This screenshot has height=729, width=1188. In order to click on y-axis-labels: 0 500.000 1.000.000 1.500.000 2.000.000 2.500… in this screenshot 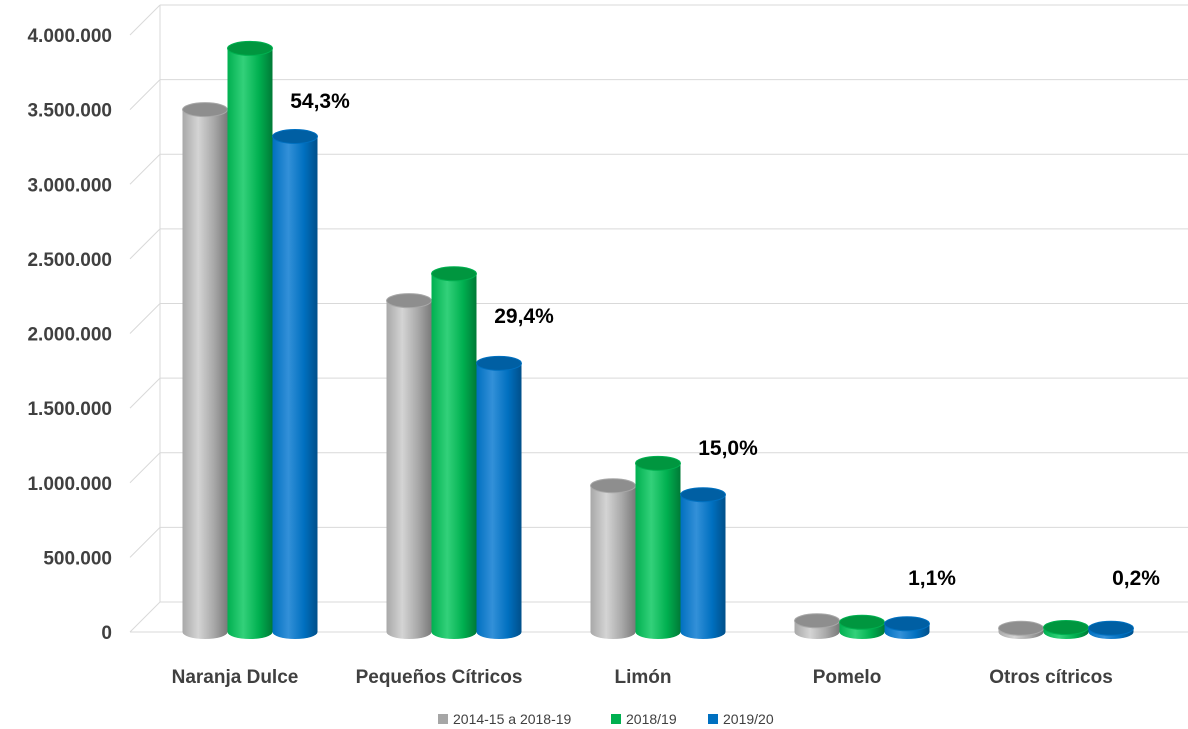, I will do `click(69, 335)`.